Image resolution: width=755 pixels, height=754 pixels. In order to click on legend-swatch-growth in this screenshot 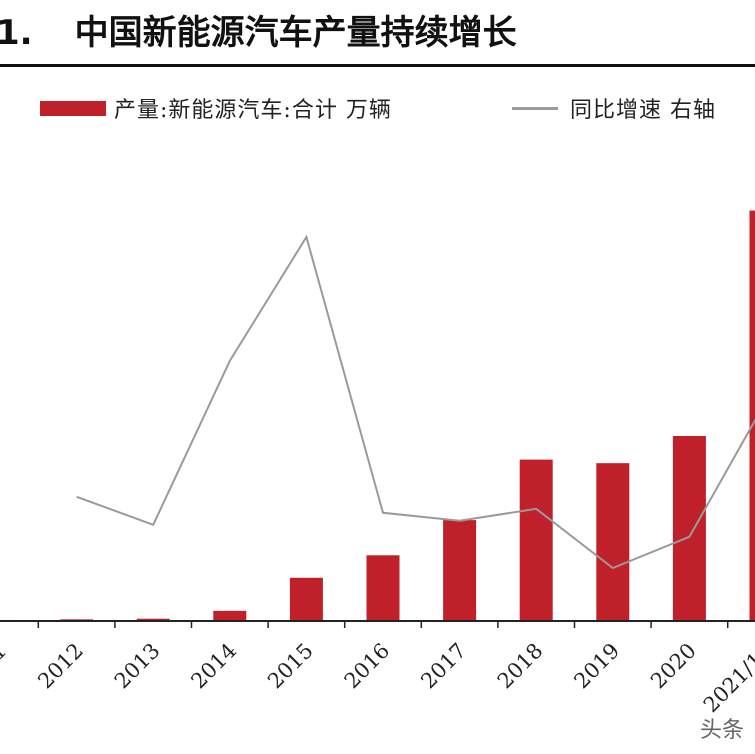, I will do `click(535, 108)`.